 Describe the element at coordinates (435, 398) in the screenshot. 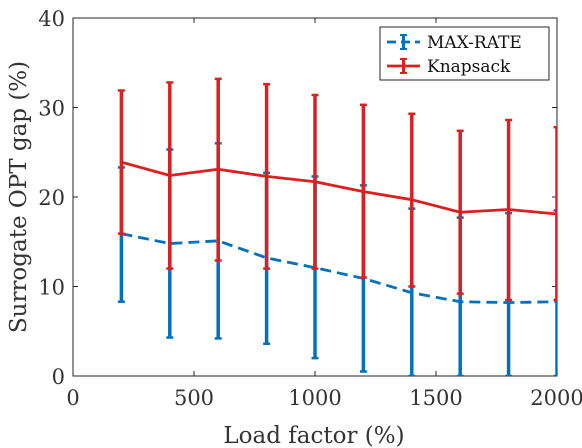

I see `x-tick-label: 1500` at that location.